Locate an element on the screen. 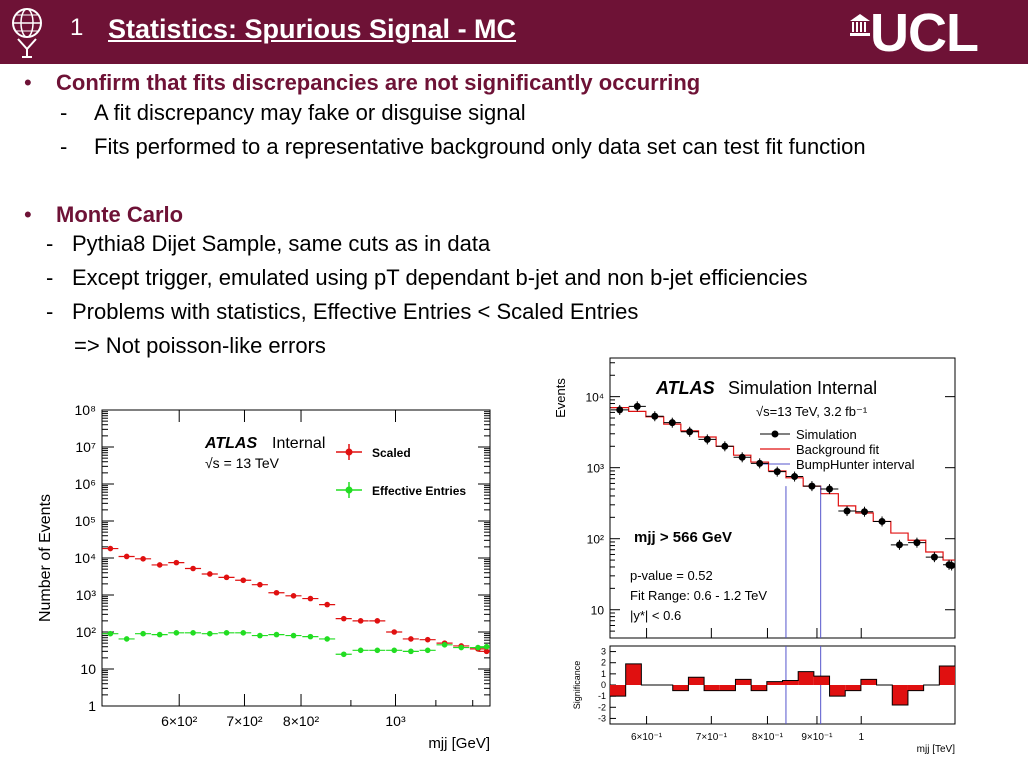 The height and width of the screenshot is (772, 1028). x-tick-label: 10³ is located at coordinates (395, 721).